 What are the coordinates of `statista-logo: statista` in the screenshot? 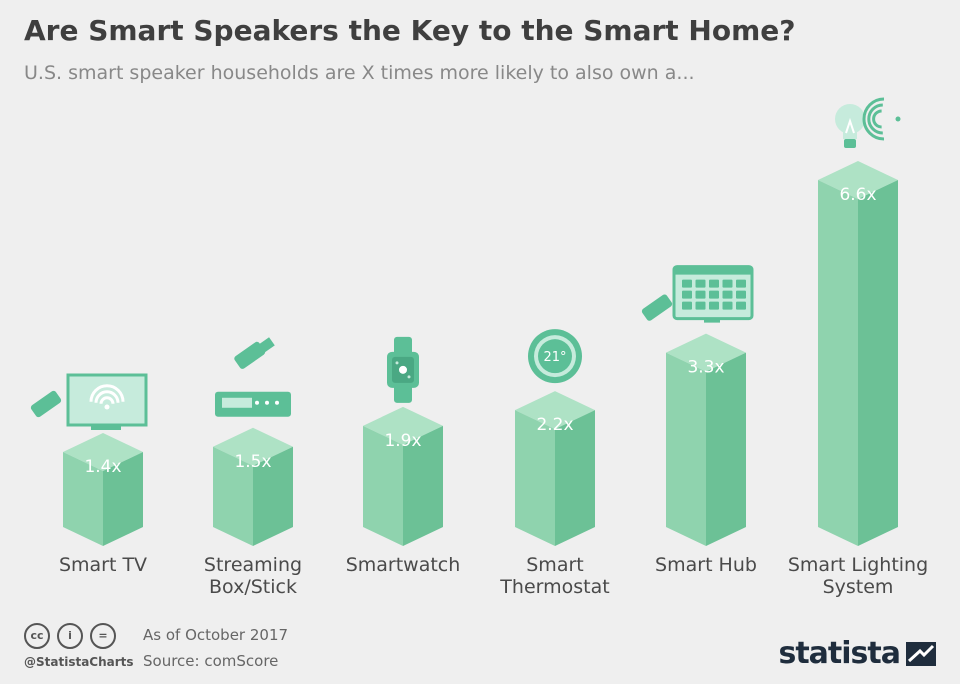 It's located at (839, 653).